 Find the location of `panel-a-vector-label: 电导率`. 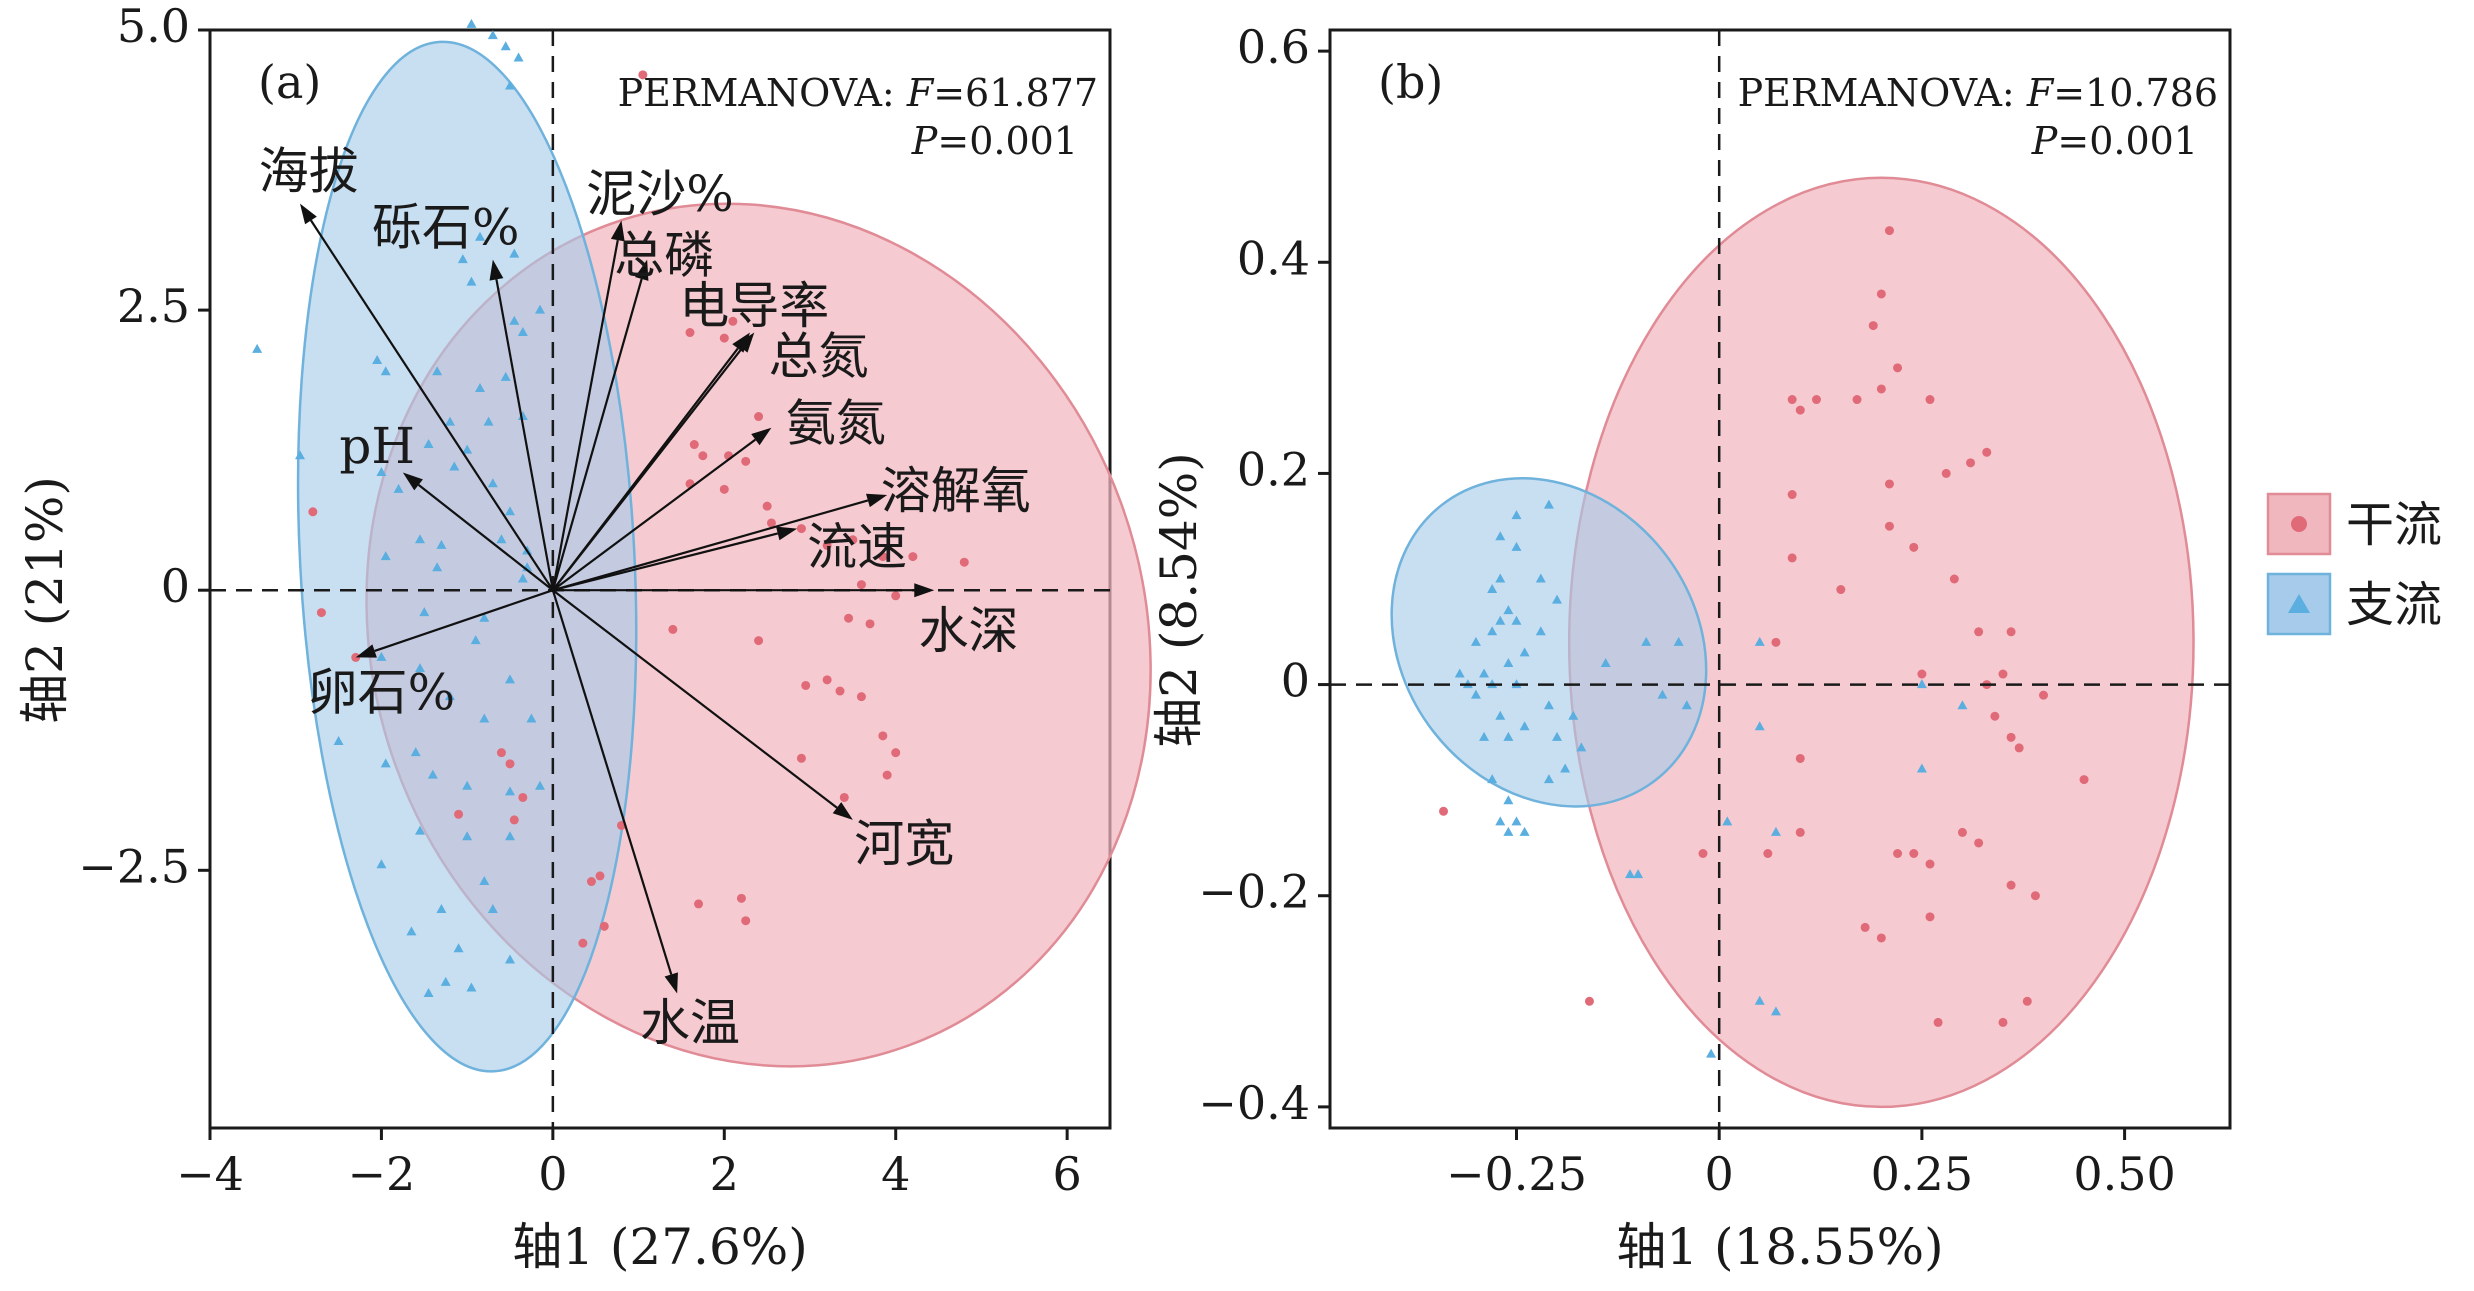

panel-a-vector-label: 电导率 is located at coordinates (754, 306).